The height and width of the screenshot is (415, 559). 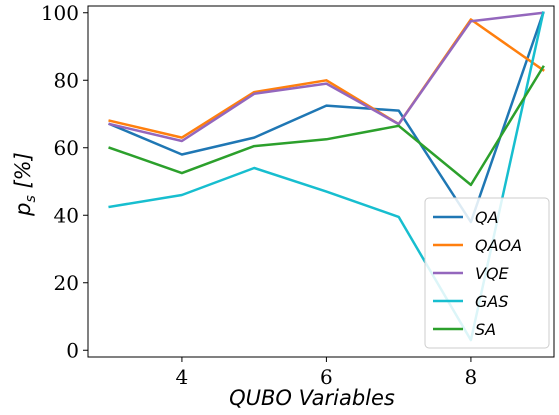 What do you see at coordinates (492, 273) in the screenshot?
I see `legend-label: VQE` at bounding box center [492, 273].